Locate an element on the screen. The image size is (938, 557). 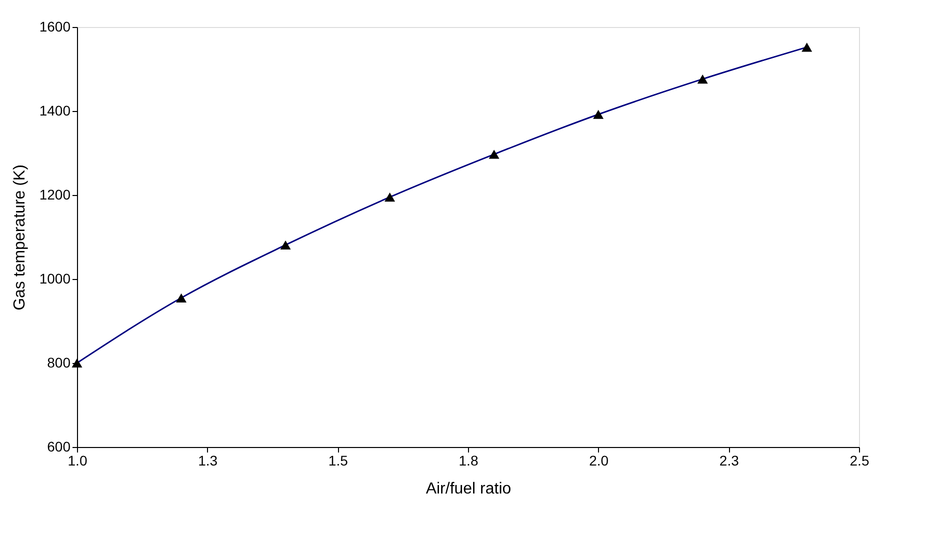
y-axis-title: Gas temperature (K) is located at coordinates (19, 237).